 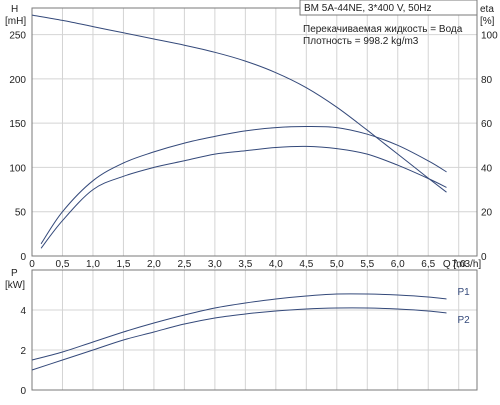 What do you see at coordinates (123, 264) in the screenshot?
I see `x-tick-label: 1,5` at bounding box center [123, 264].